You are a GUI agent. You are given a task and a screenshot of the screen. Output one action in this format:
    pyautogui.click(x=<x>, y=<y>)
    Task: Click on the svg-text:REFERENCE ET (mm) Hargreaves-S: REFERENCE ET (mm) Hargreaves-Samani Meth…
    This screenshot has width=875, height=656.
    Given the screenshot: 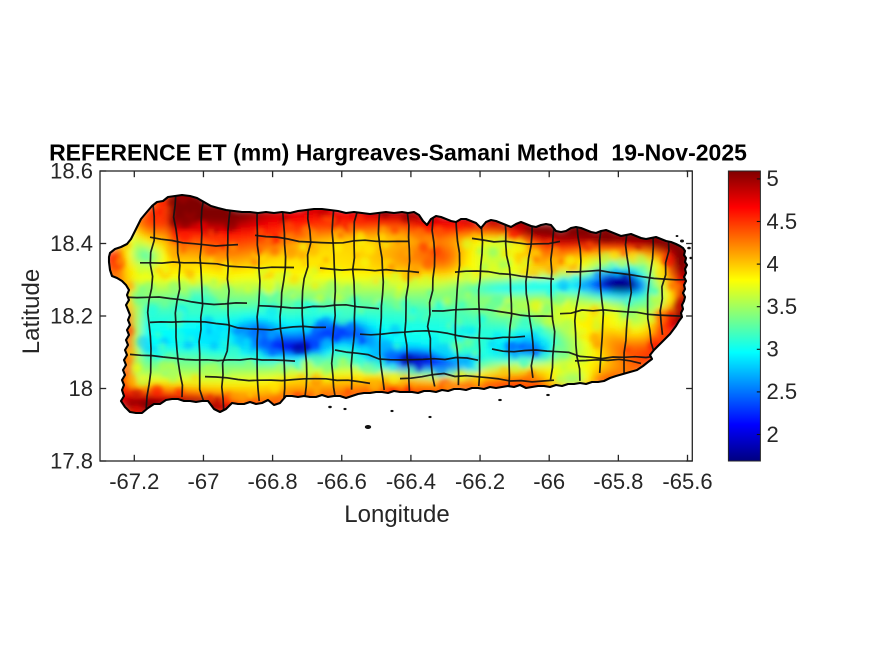 What is the action you would take?
    pyautogui.click(x=398, y=153)
    